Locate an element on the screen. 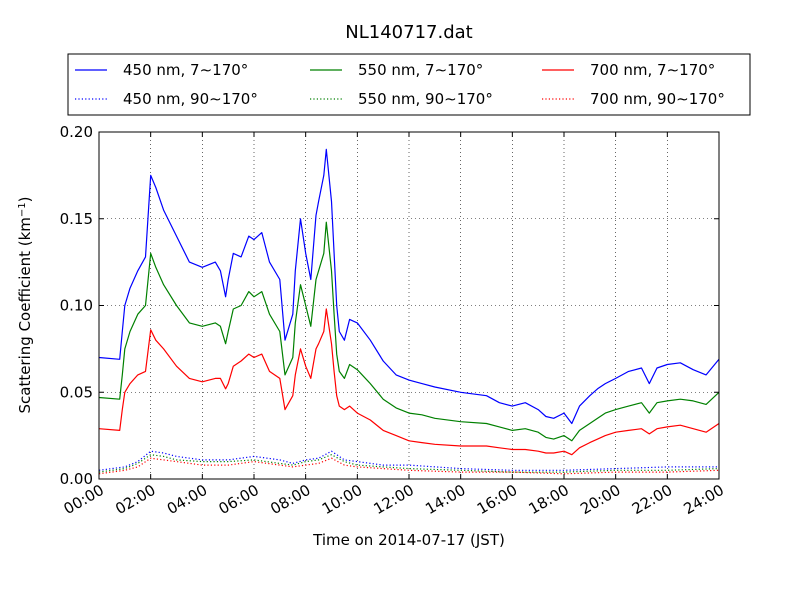 This screenshot has height=600, width=800. y-tick-label: 0.20 is located at coordinates (76, 132).